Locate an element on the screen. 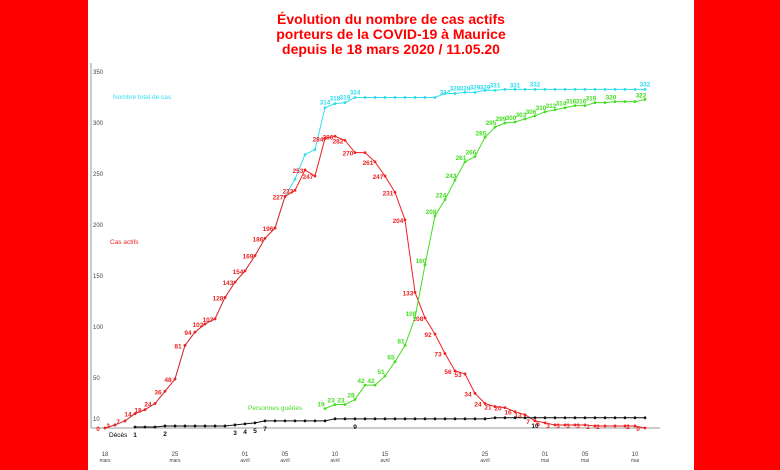 Image resolution: width=780 pixels, height=470 pixels. data-label: 253 is located at coordinates (298, 171).